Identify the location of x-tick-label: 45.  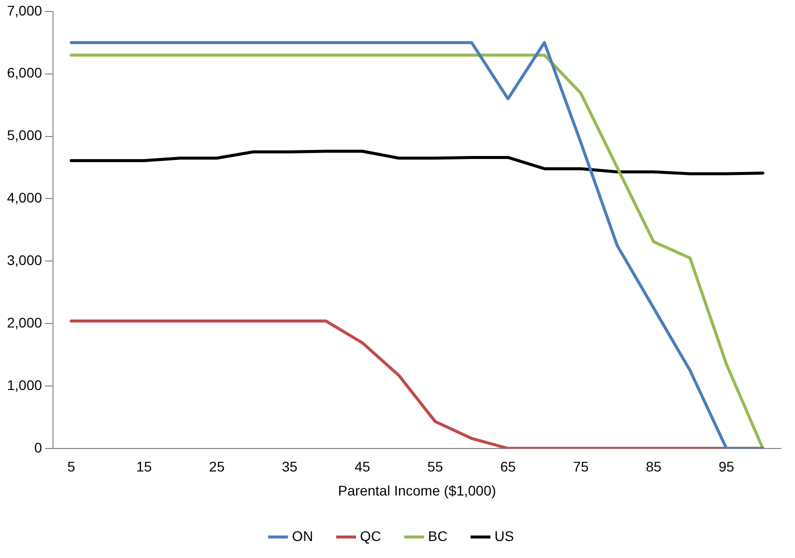
(362, 466).